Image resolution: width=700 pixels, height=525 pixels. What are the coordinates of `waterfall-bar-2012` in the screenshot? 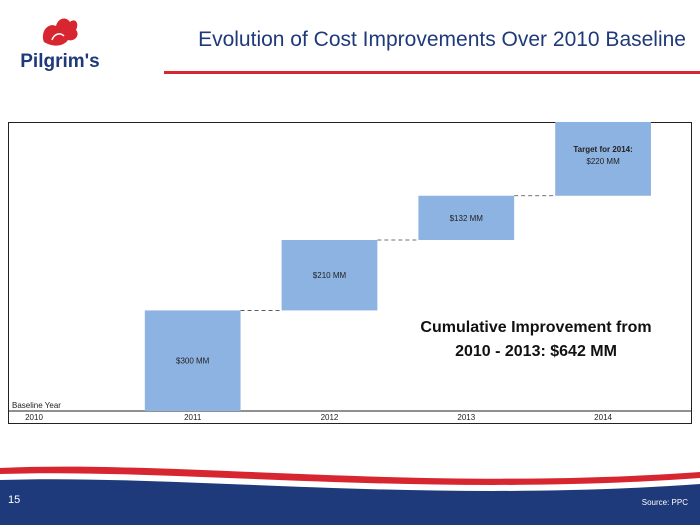 It's located at (329, 275).